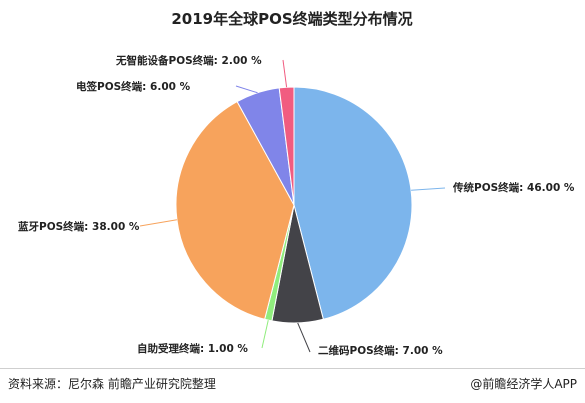 This screenshot has width=585, height=403. I want to click on slice-label-6: 无智能设备POS终端: 2.00 %, so click(188, 60).